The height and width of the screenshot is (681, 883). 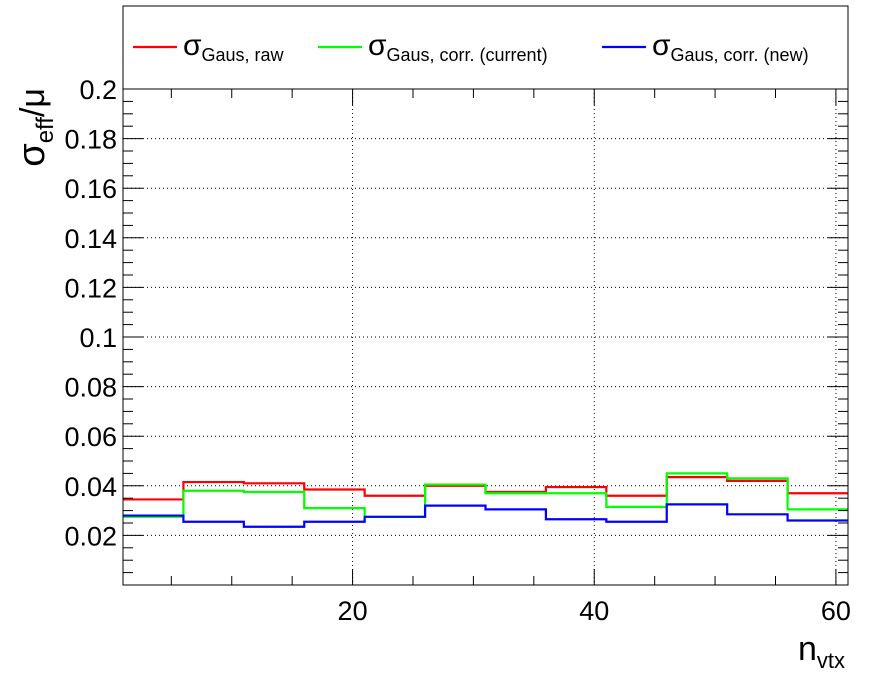 What do you see at coordinates (594, 611) in the screenshot?
I see `x-tick-label-1: 40` at bounding box center [594, 611].